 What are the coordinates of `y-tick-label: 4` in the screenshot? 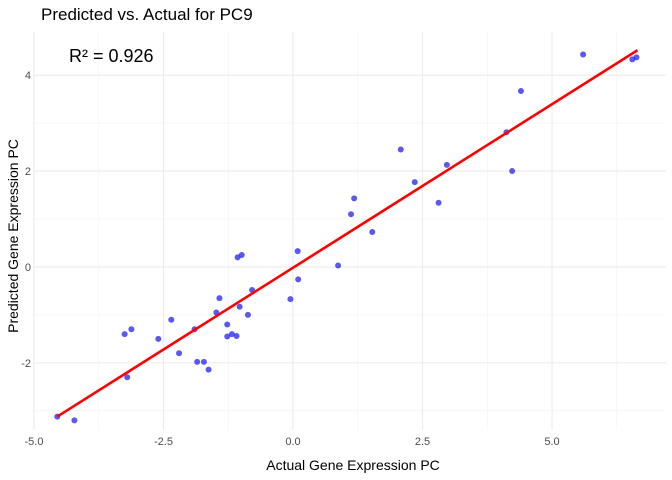 It's located at (28, 76).